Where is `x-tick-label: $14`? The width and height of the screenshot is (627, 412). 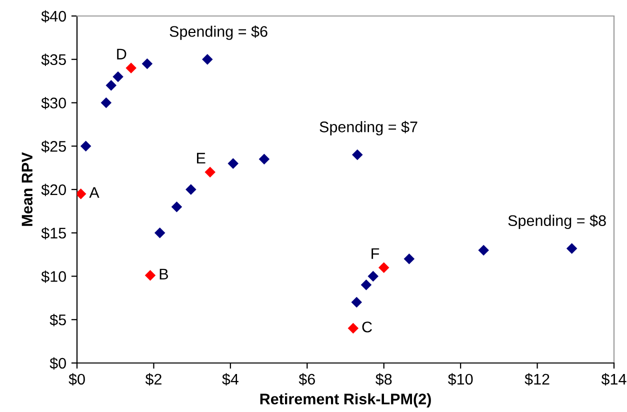 x-tick-label: $14 is located at coordinates (613, 379).